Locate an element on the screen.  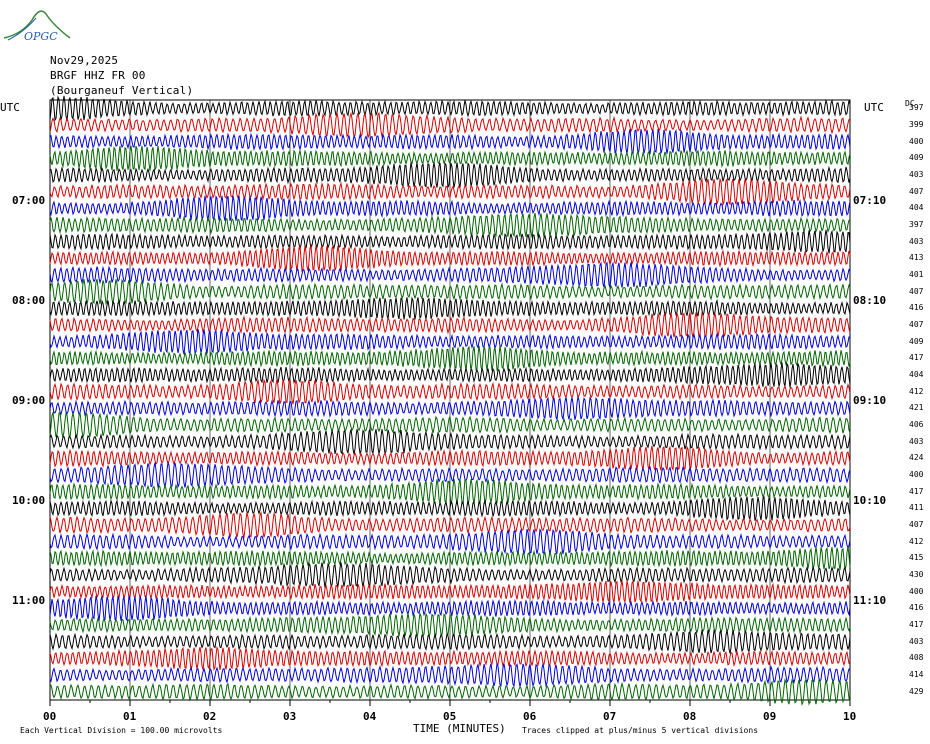
hour-label-left: 09:00 is located at coordinates (29, 400).